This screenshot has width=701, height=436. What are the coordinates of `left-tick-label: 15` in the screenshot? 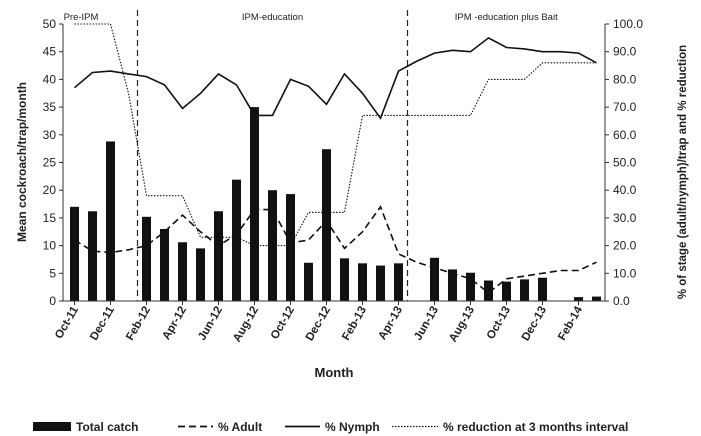 It's located at (50, 218).